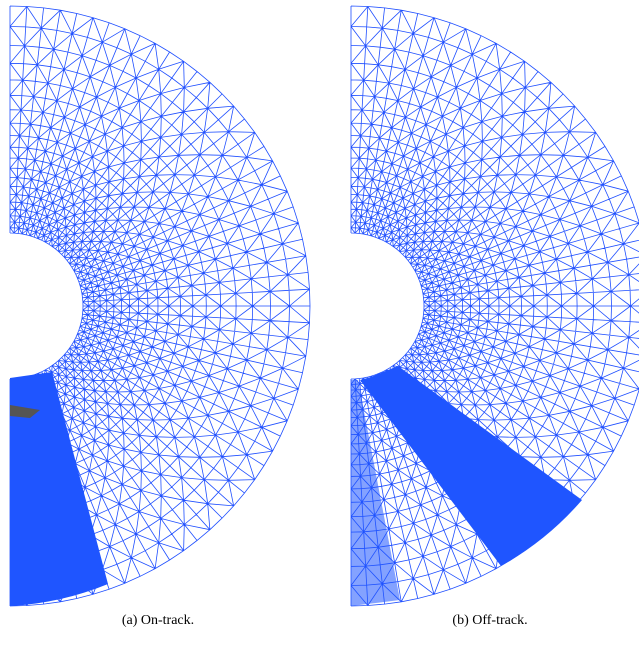 This screenshot has height=651, width=639. I want to click on caption: (b) Off-track., so click(489, 620).